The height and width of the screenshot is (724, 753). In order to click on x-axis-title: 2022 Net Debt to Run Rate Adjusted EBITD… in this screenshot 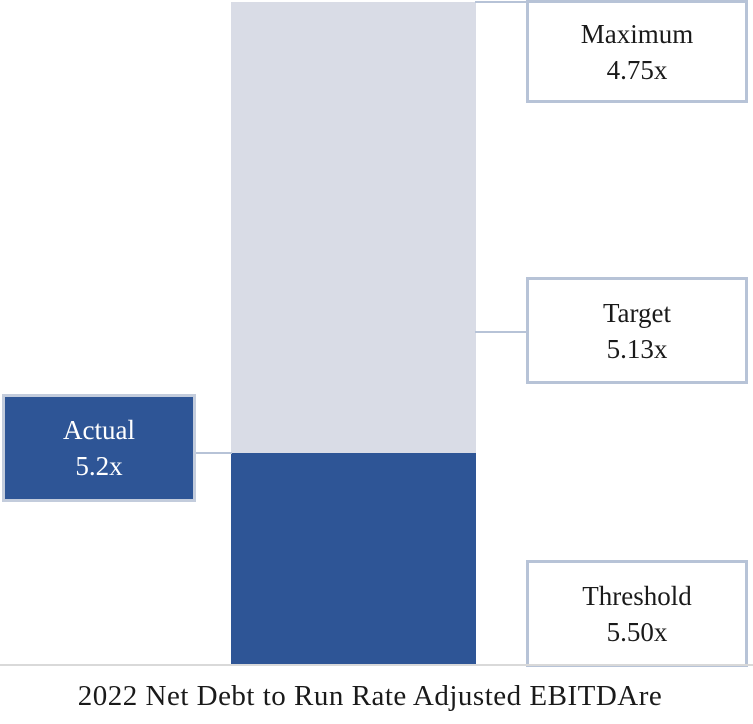, I will do `click(370, 696)`.